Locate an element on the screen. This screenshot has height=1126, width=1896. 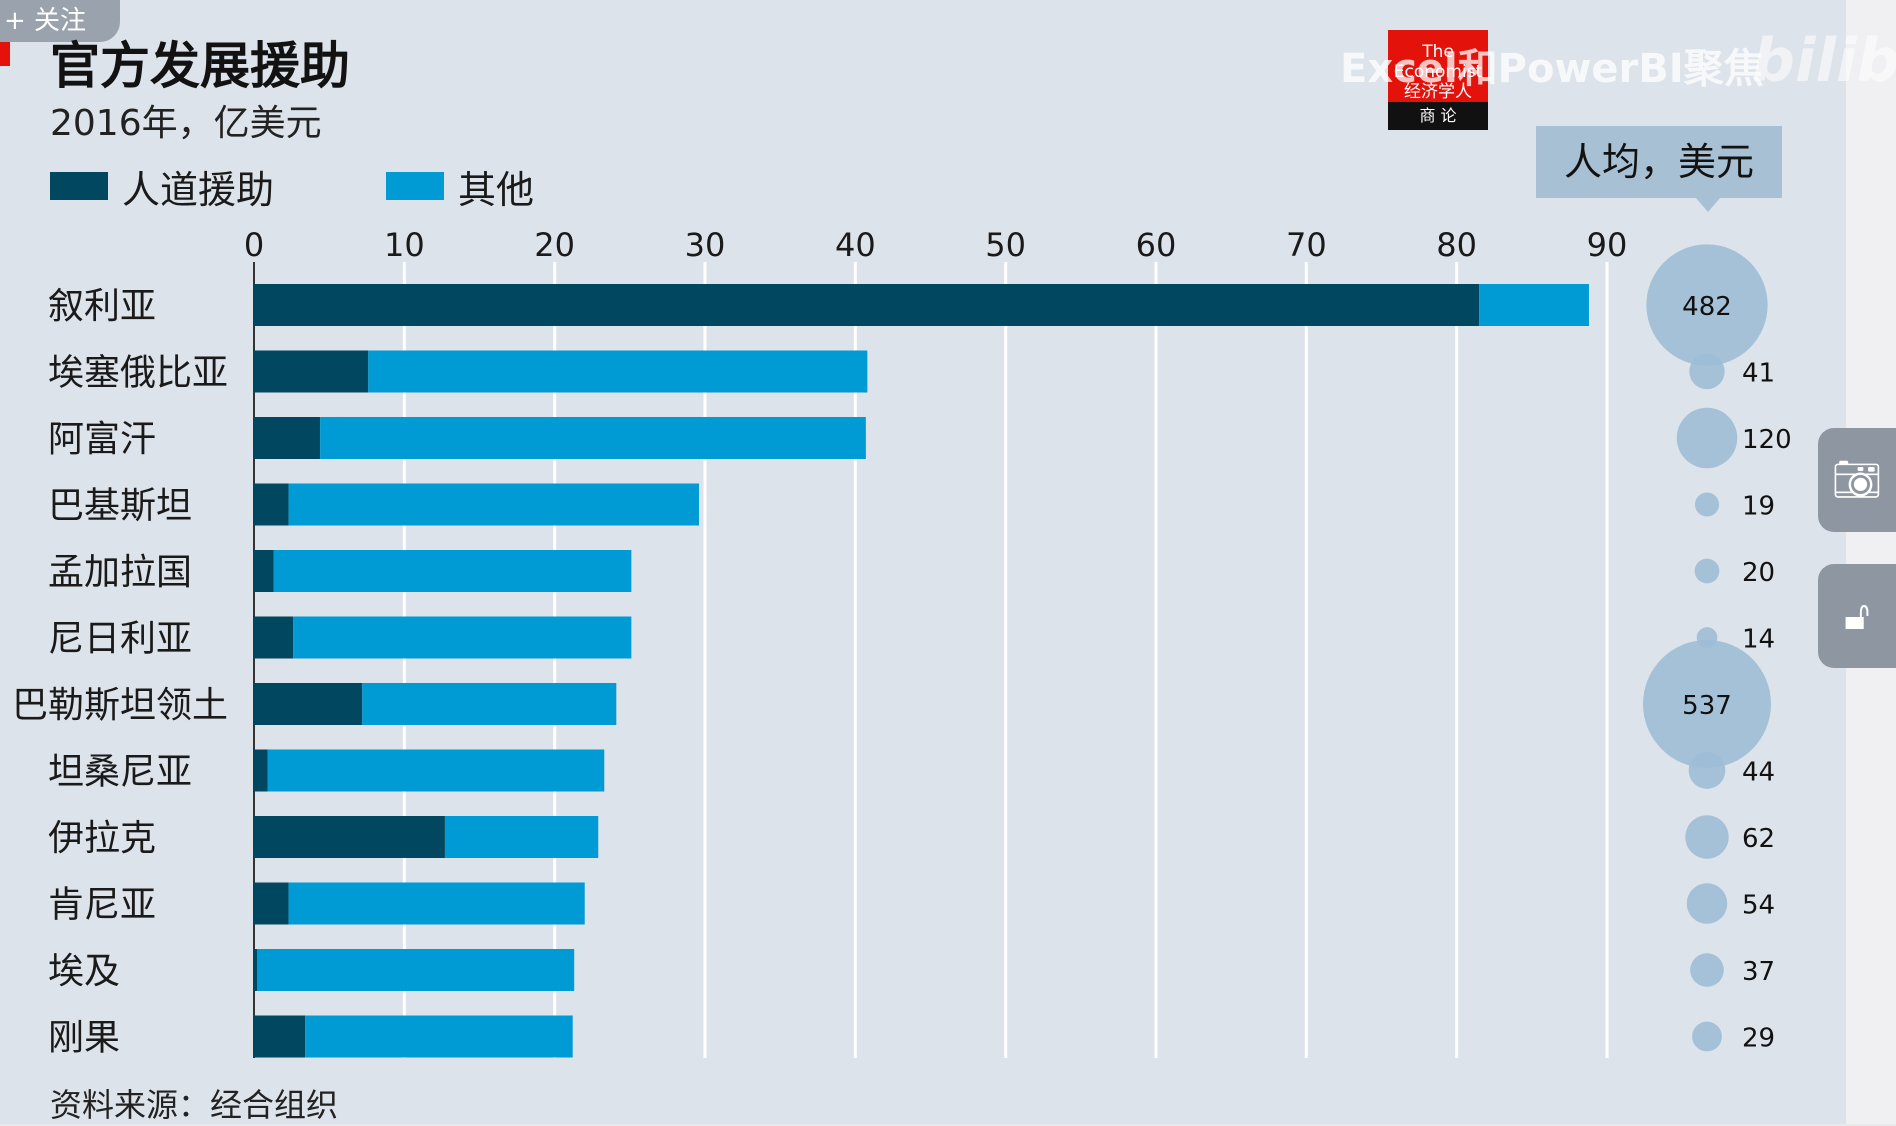
unlock-icon: 🔓︎ is located at coordinates (1857, 616).